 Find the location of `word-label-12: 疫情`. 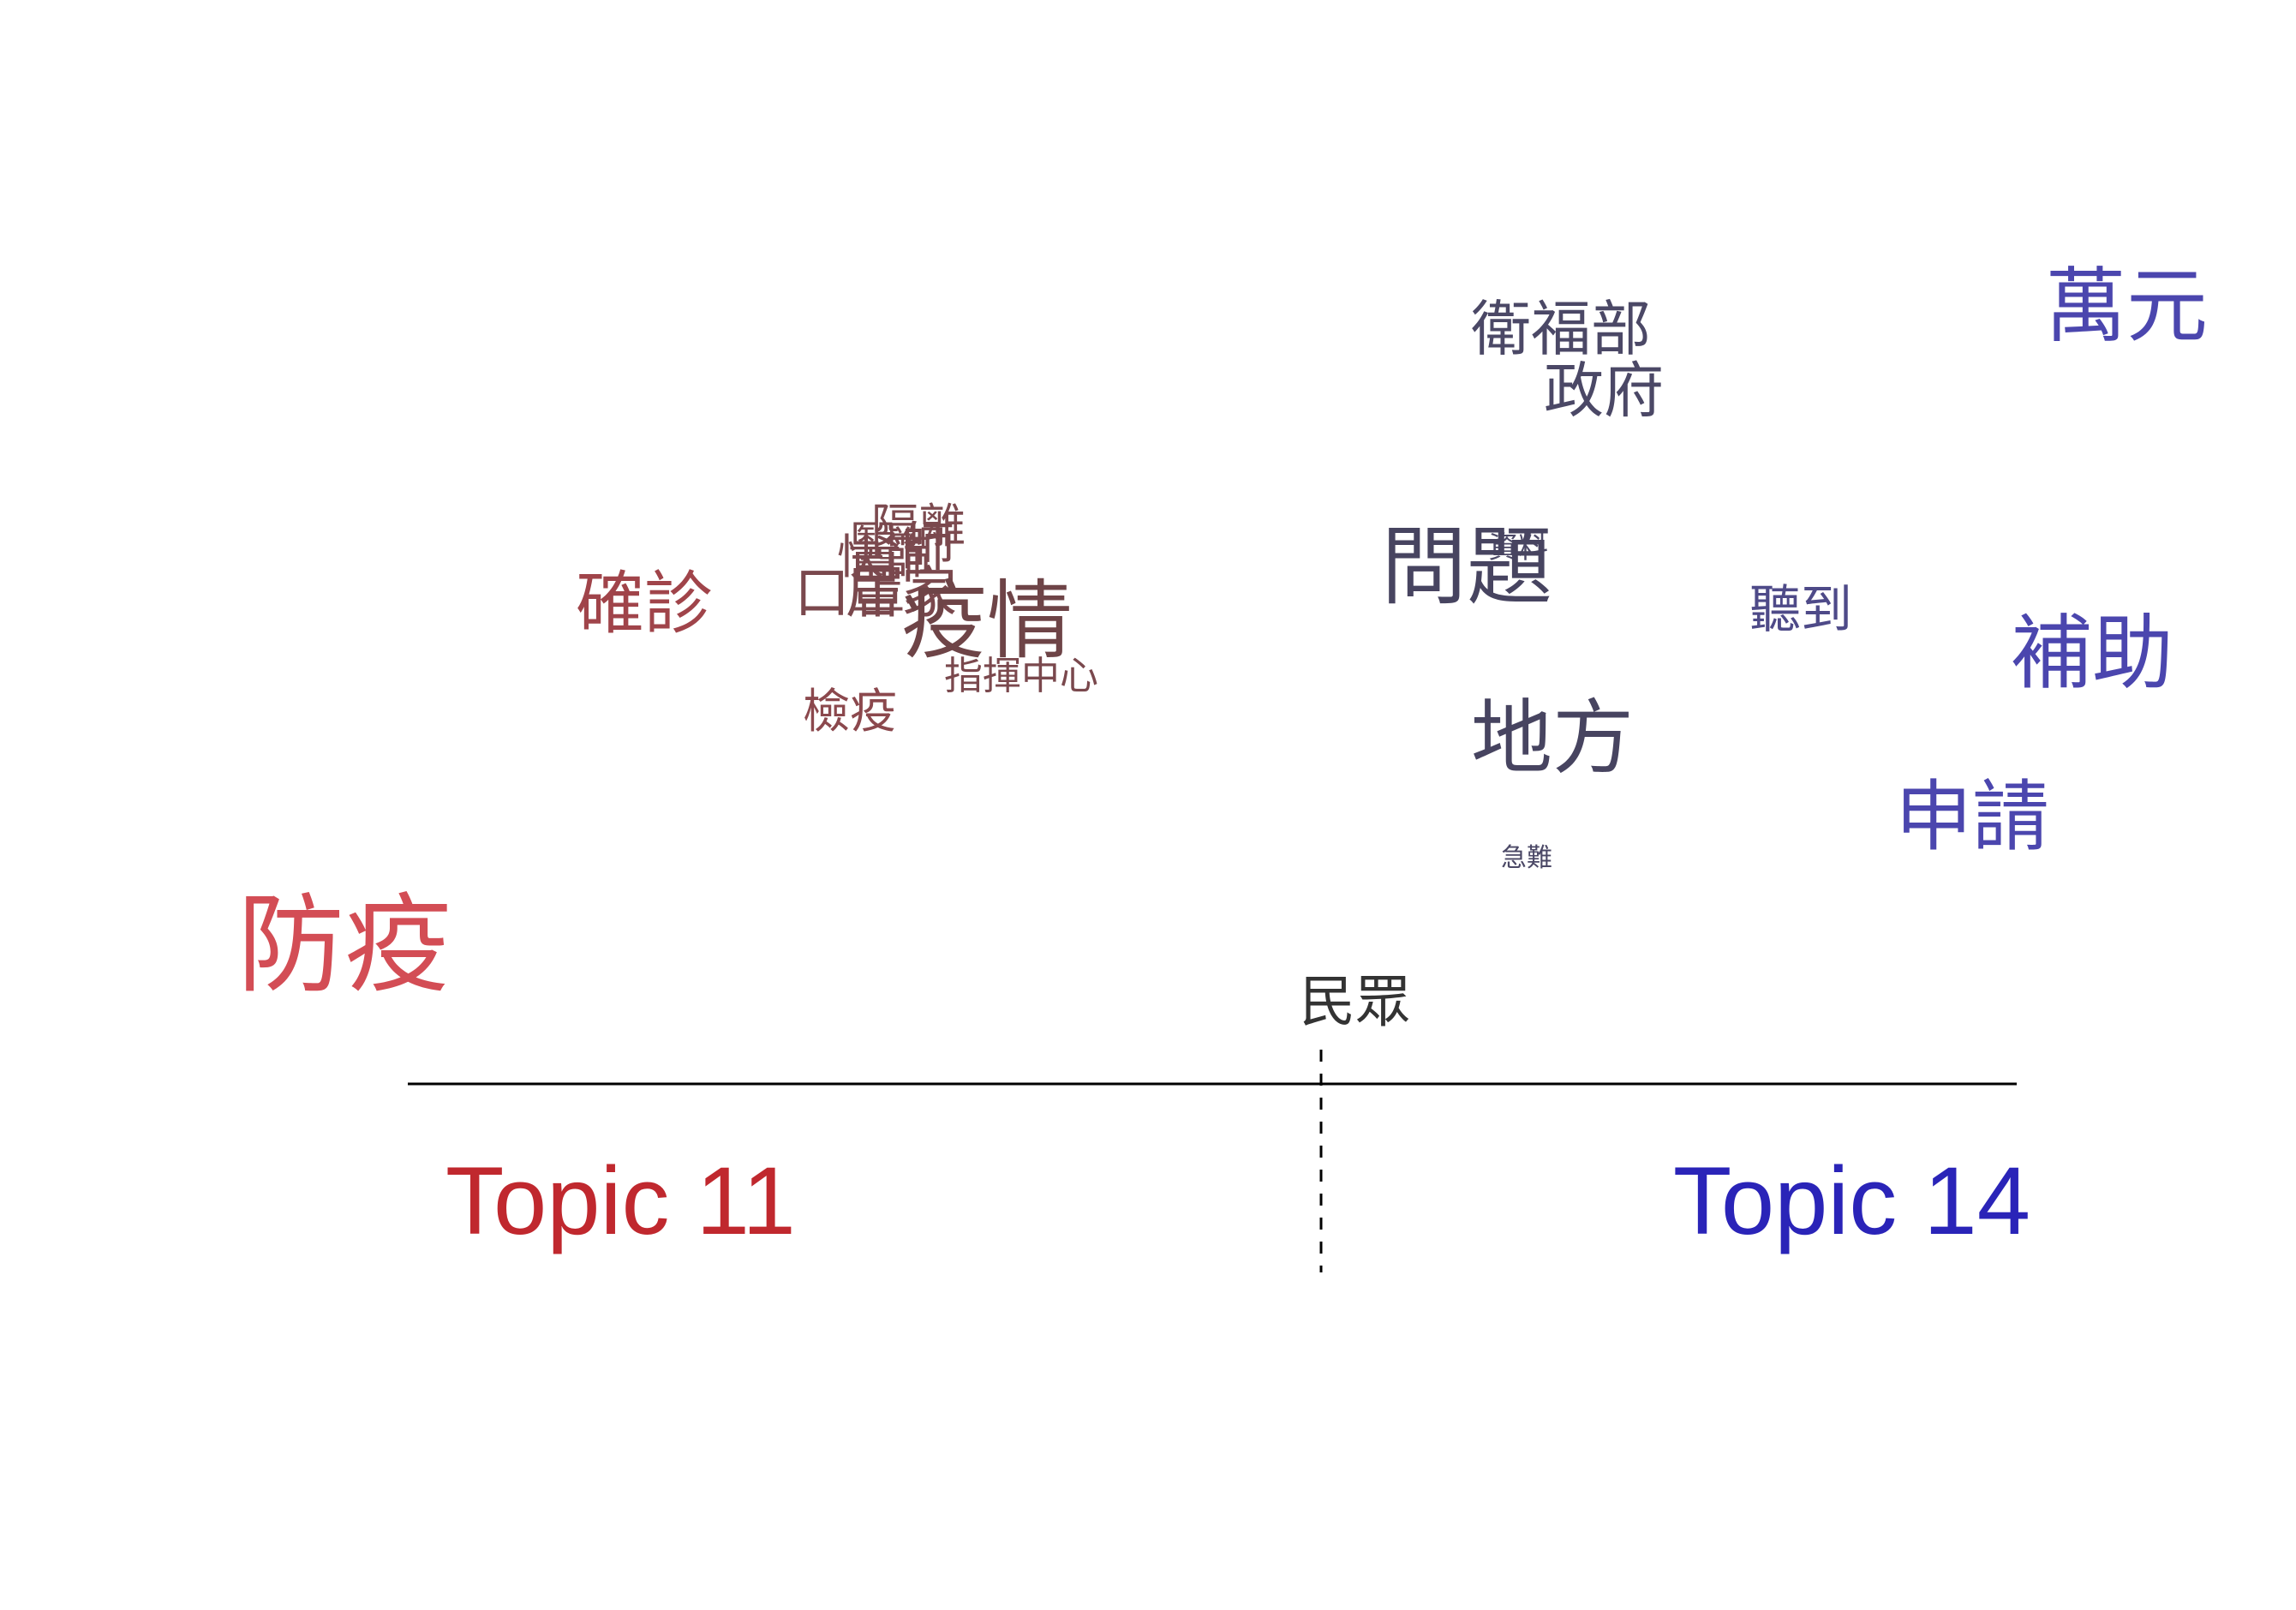

word-label-12: 疫情 is located at coordinates (987, 621).